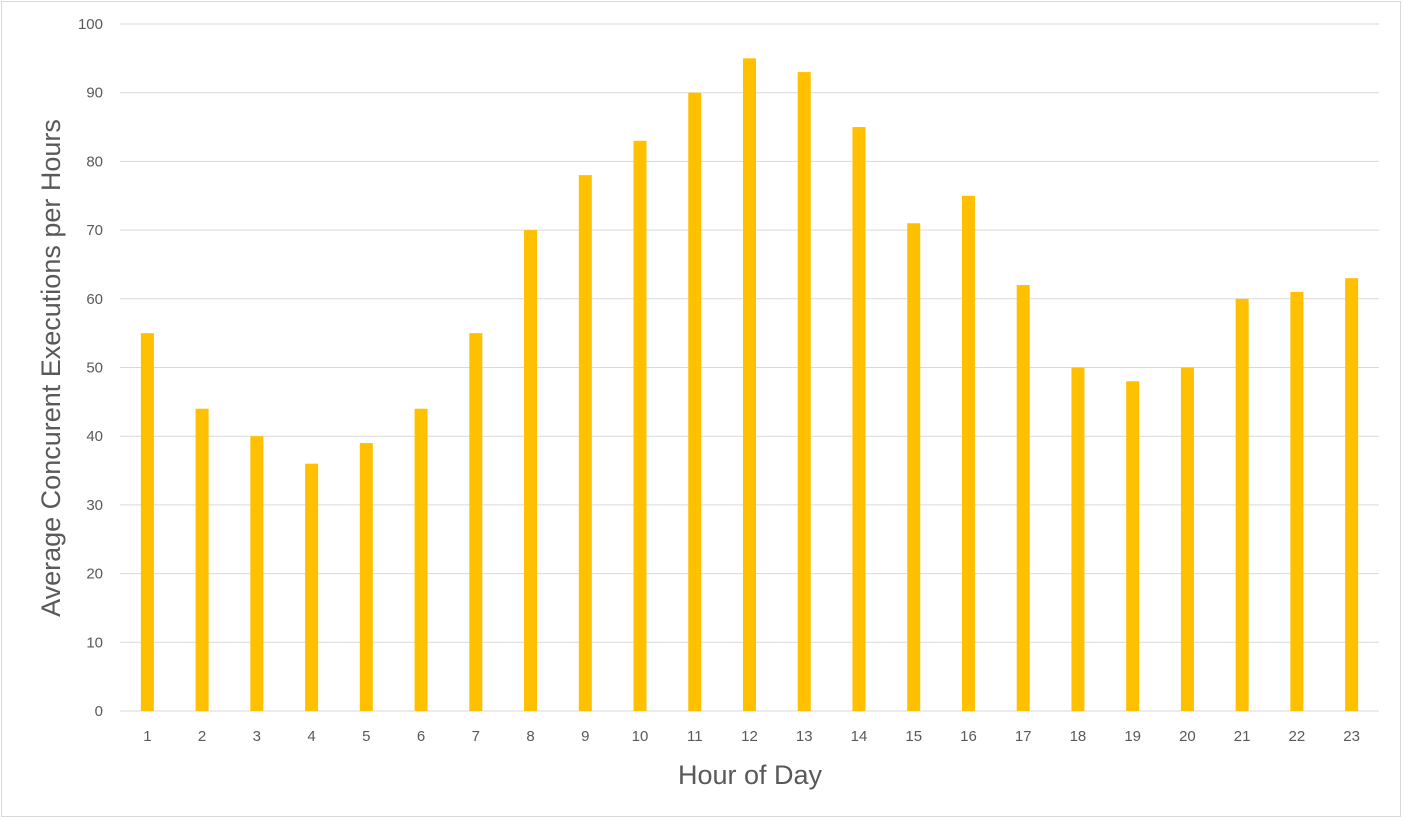 The height and width of the screenshot is (820, 1404). Describe the element at coordinates (640, 736) in the screenshot. I see `x-tick-label: 10` at that location.